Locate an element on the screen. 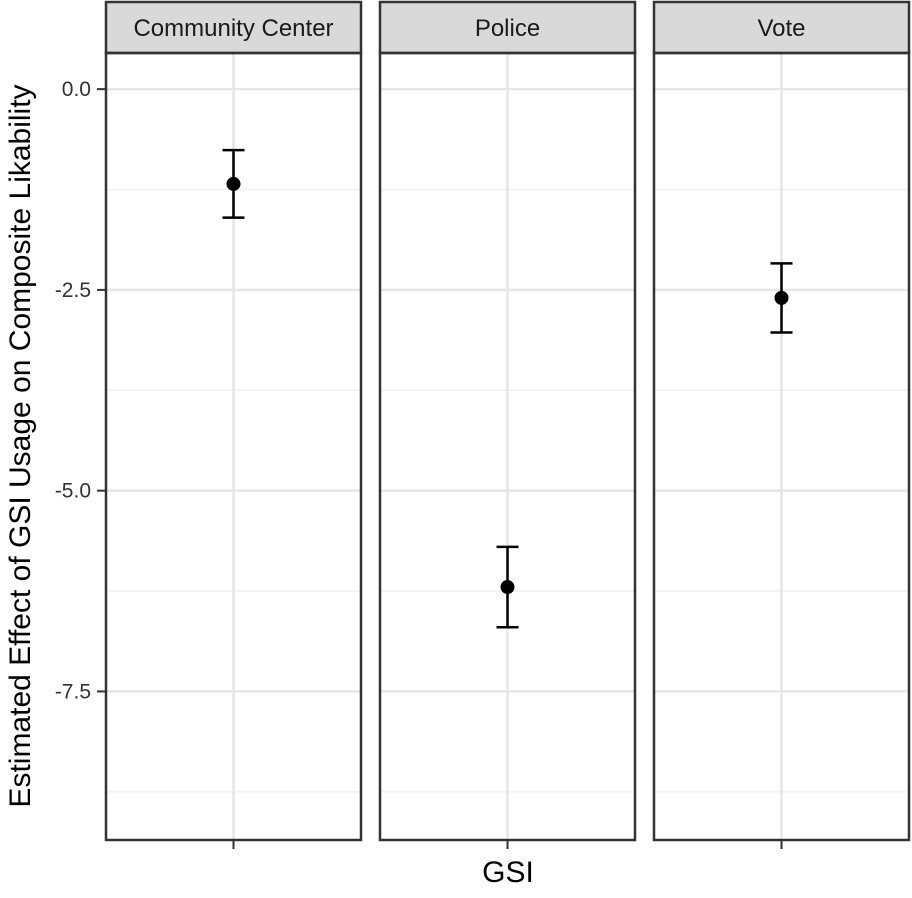  strip-label-police: Police is located at coordinates (507, 28).